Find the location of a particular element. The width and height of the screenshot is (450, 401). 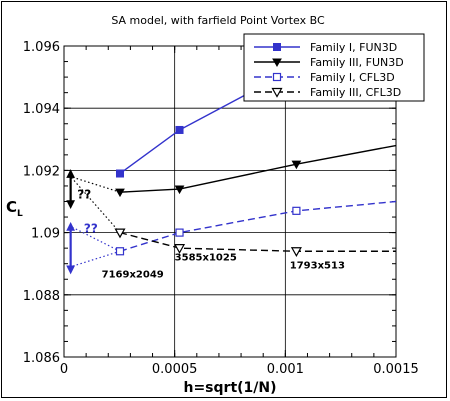

legend-entry: Family III, FUN3D is located at coordinates (357, 62).